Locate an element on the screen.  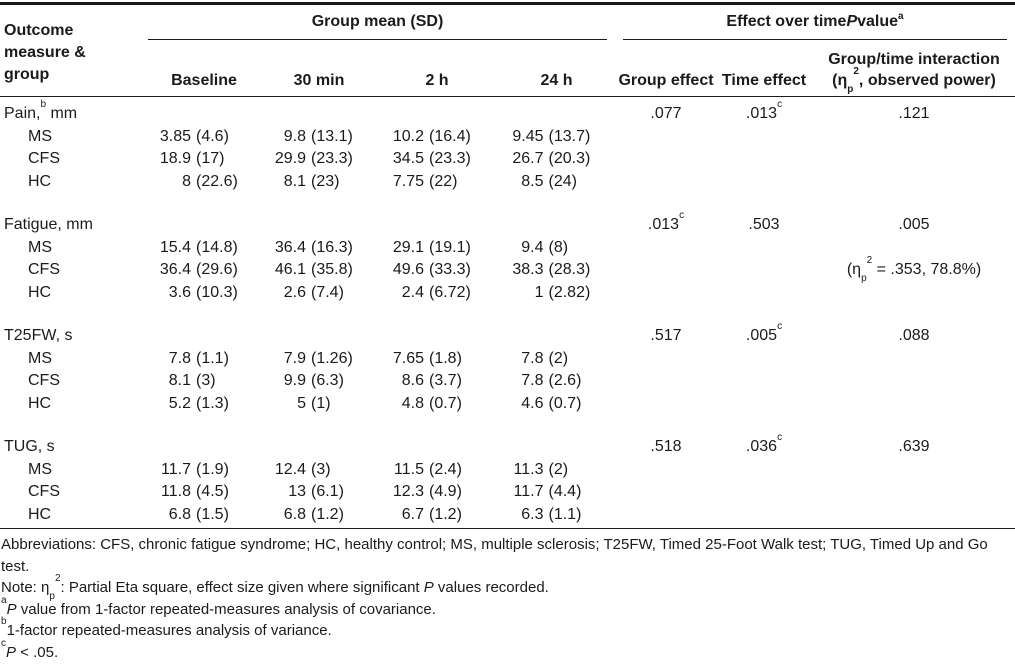
data-row: HC 6.8 (1.5) 6.8 (1.2) 6.7 (1.2) 6.3 (1.1) is located at coordinates (507, 515).